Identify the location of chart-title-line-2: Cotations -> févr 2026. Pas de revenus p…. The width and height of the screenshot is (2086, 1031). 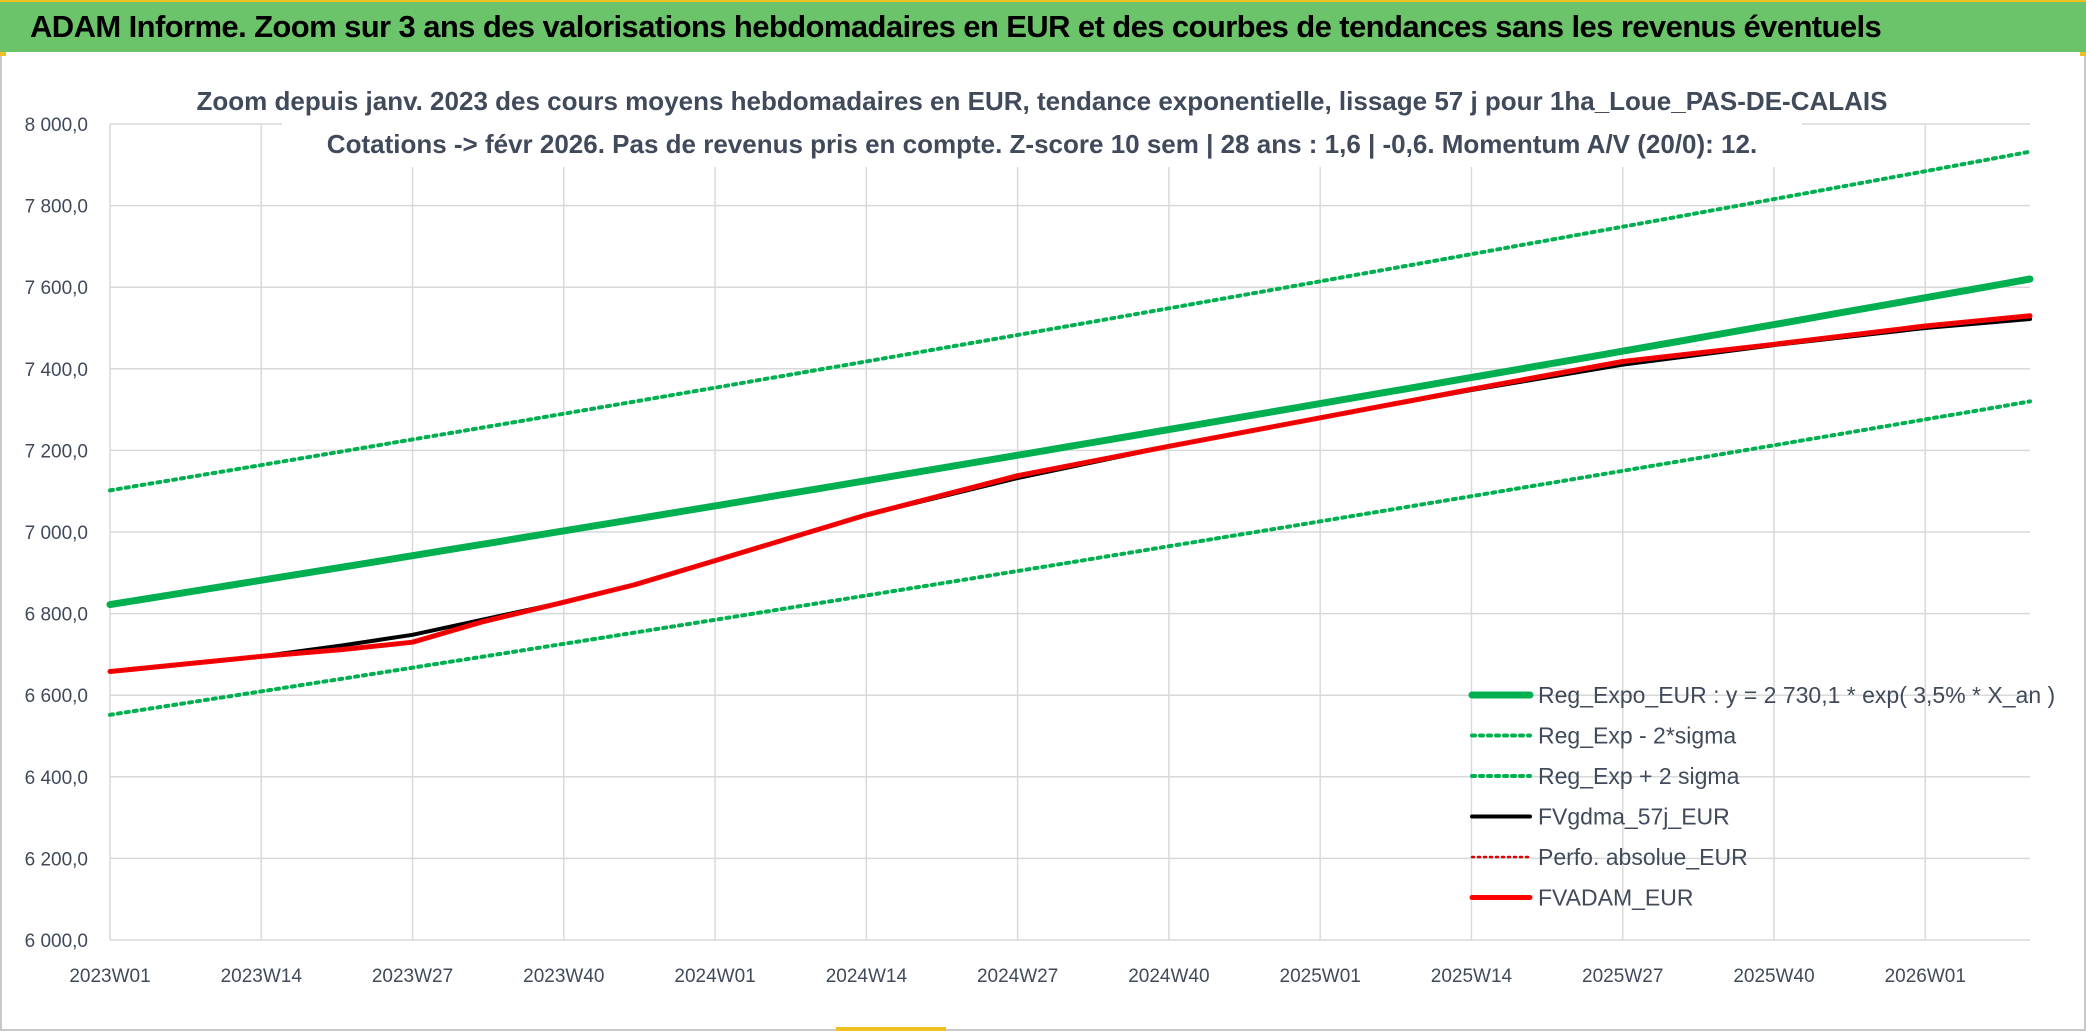
(1042, 144).